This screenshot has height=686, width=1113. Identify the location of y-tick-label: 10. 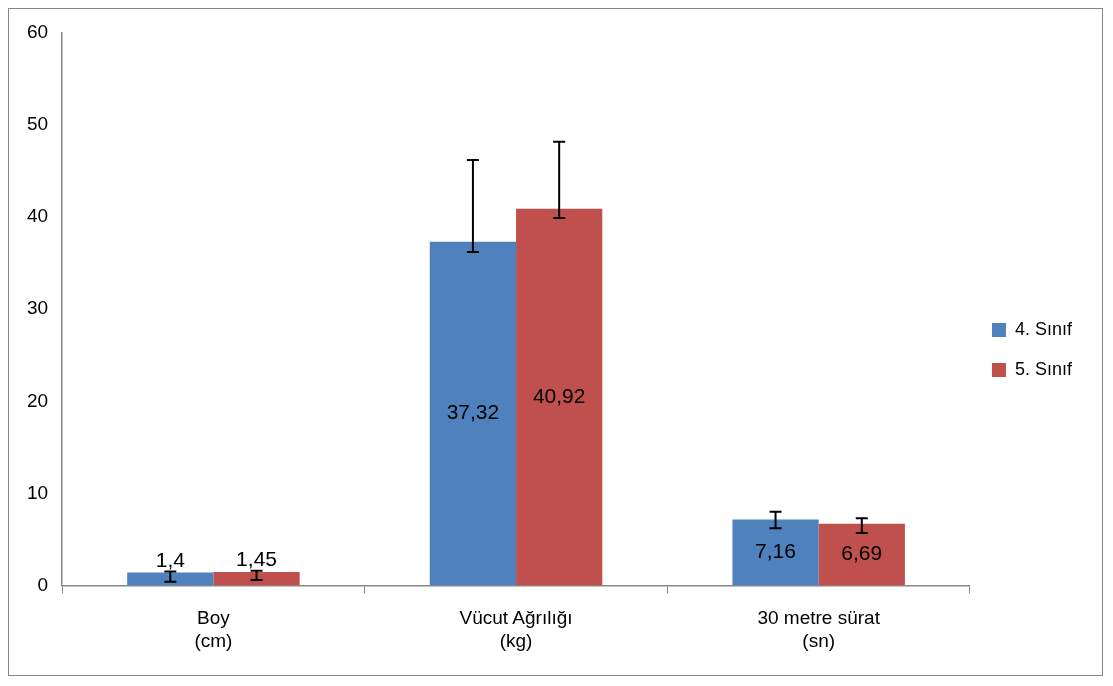
(37, 492).